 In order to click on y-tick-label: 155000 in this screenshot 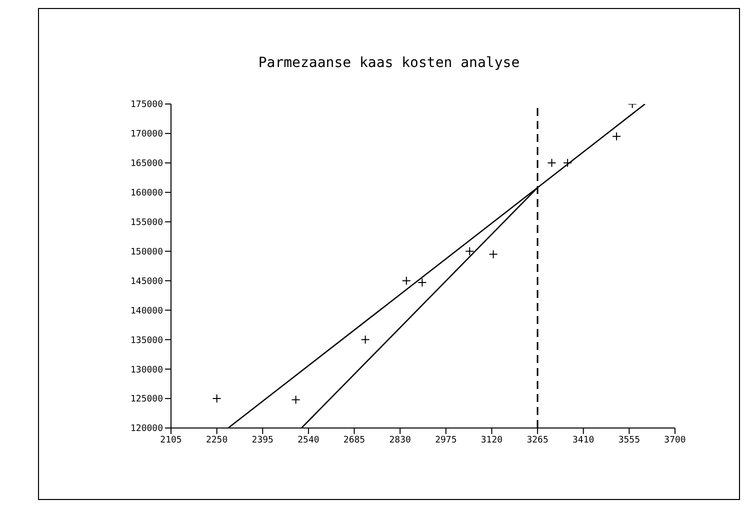, I will do `click(146, 223)`.